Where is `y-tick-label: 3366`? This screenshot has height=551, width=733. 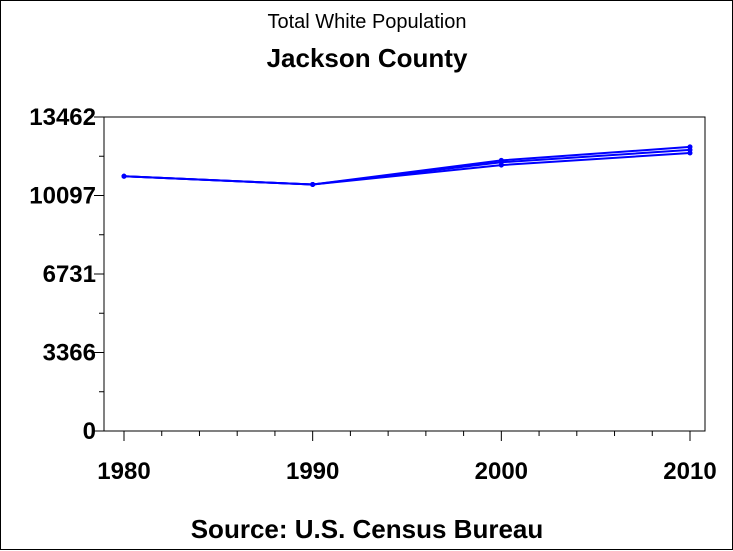 y-tick-label: 3366 is located at coordinates (69, 352).